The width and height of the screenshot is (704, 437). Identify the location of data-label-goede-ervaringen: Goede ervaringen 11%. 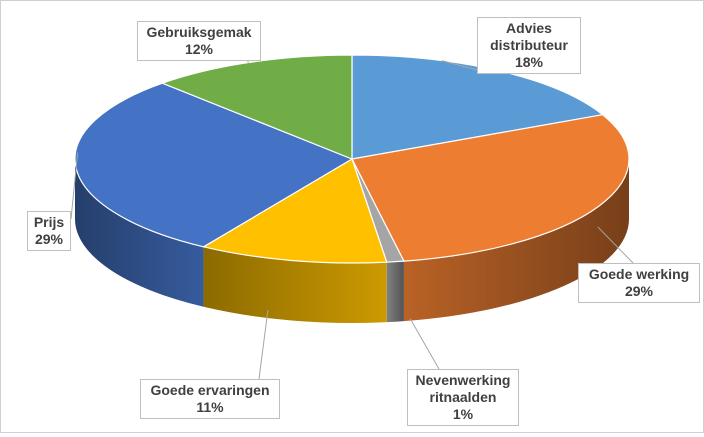
(210, 399).